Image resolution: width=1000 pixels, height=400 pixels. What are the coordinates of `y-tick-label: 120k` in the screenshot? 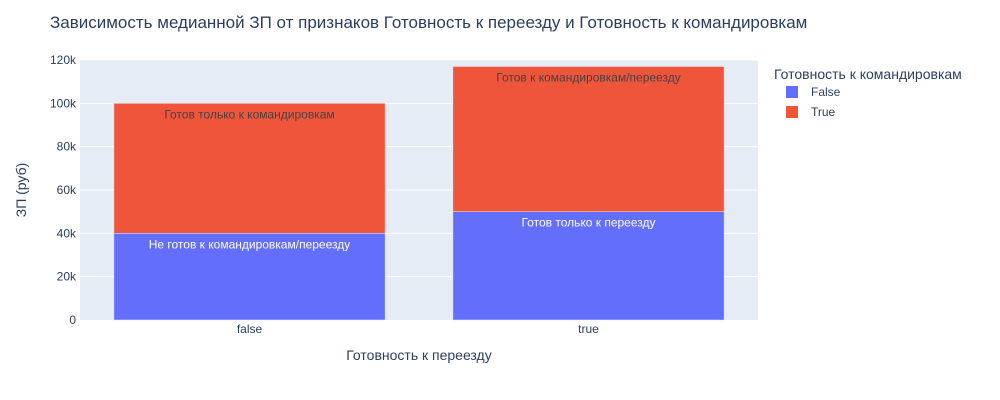 It's located at (63, 60).